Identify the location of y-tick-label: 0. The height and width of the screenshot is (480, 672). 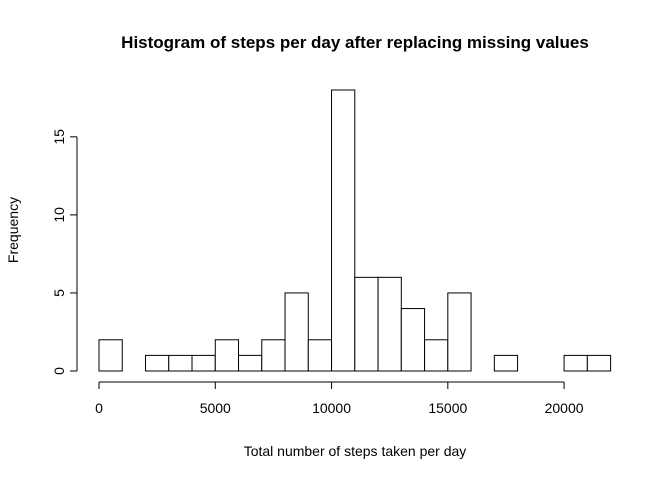
(59, 371).